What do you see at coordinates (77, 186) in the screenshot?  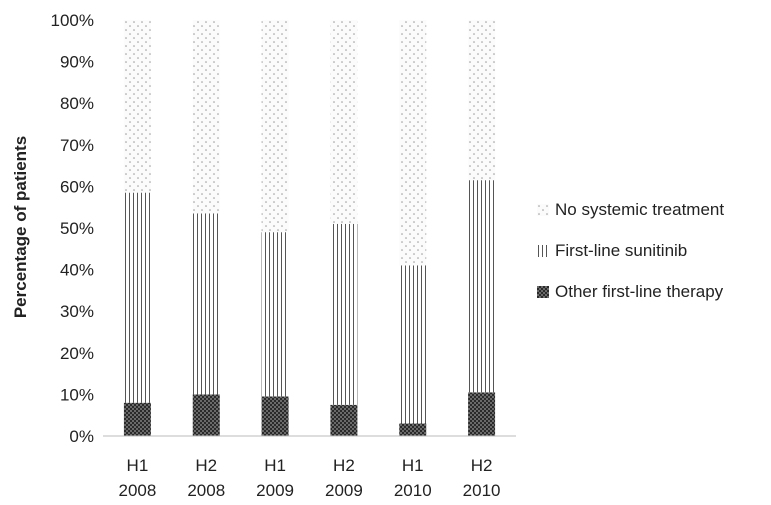 I see `y-tick-label: 60%` at bounding box center [77, 186].